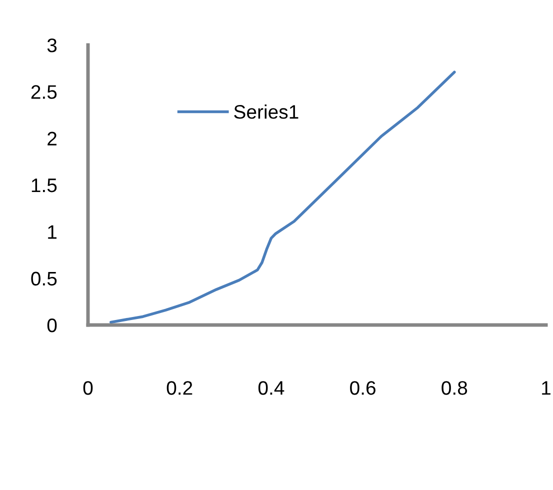 The image size is (553, 490). I want to click on legend-label: Series1, so click(266, 111).